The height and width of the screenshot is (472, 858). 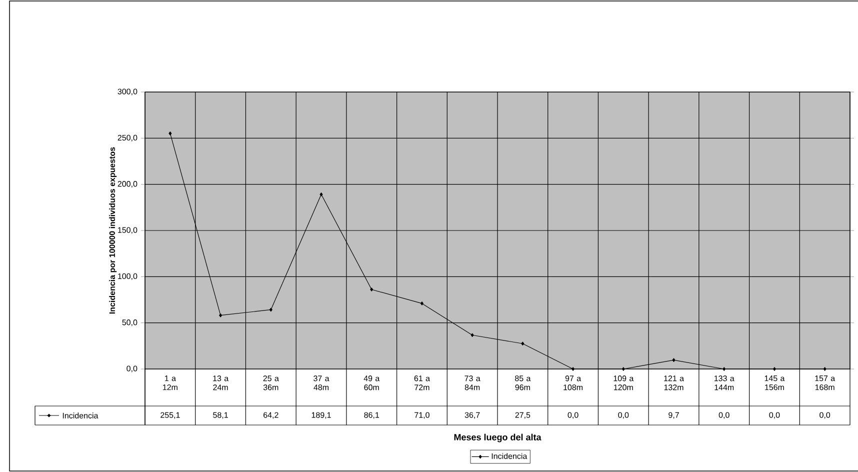 I want to click on x-tick-label: 145 a 156m, so click(x=774, y=383).